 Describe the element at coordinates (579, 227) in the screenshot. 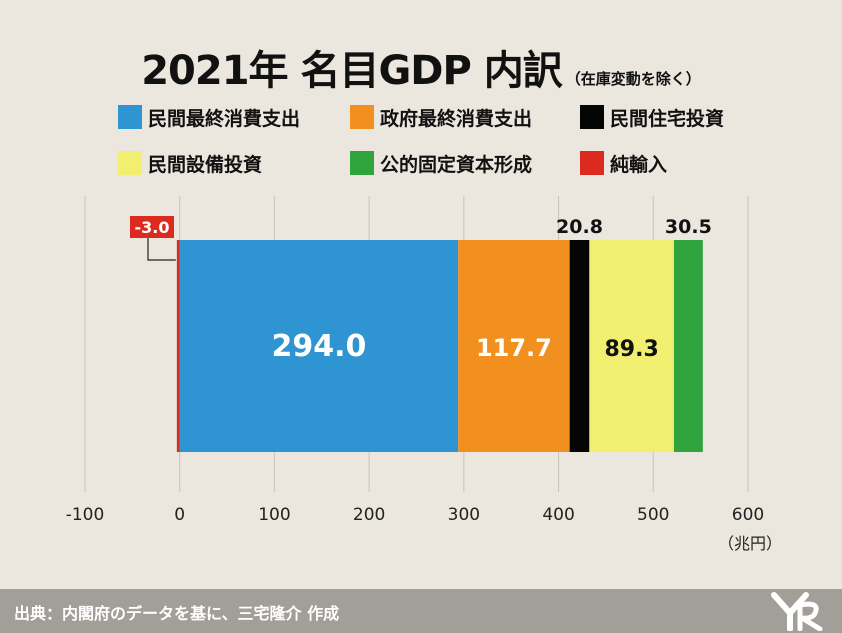

I see `data-label: 20.8` at that location.